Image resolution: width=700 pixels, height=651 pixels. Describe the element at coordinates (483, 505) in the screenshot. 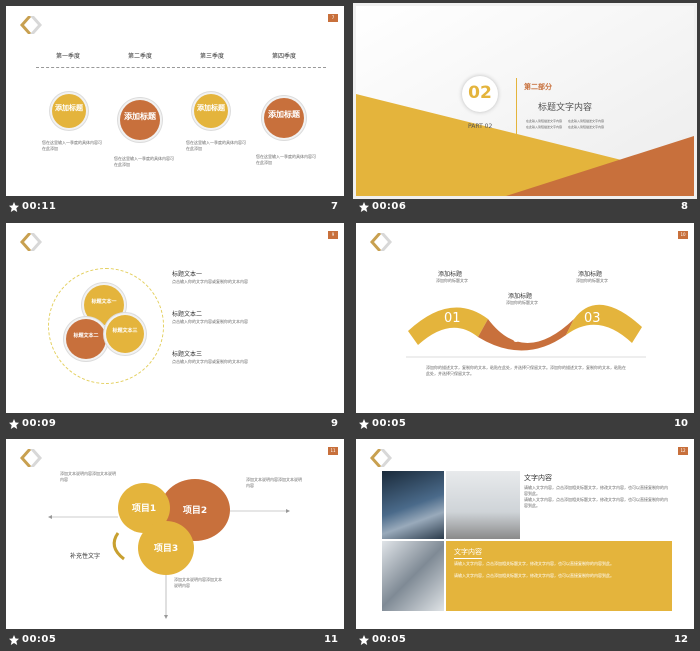

I see `office-photo` at that location.